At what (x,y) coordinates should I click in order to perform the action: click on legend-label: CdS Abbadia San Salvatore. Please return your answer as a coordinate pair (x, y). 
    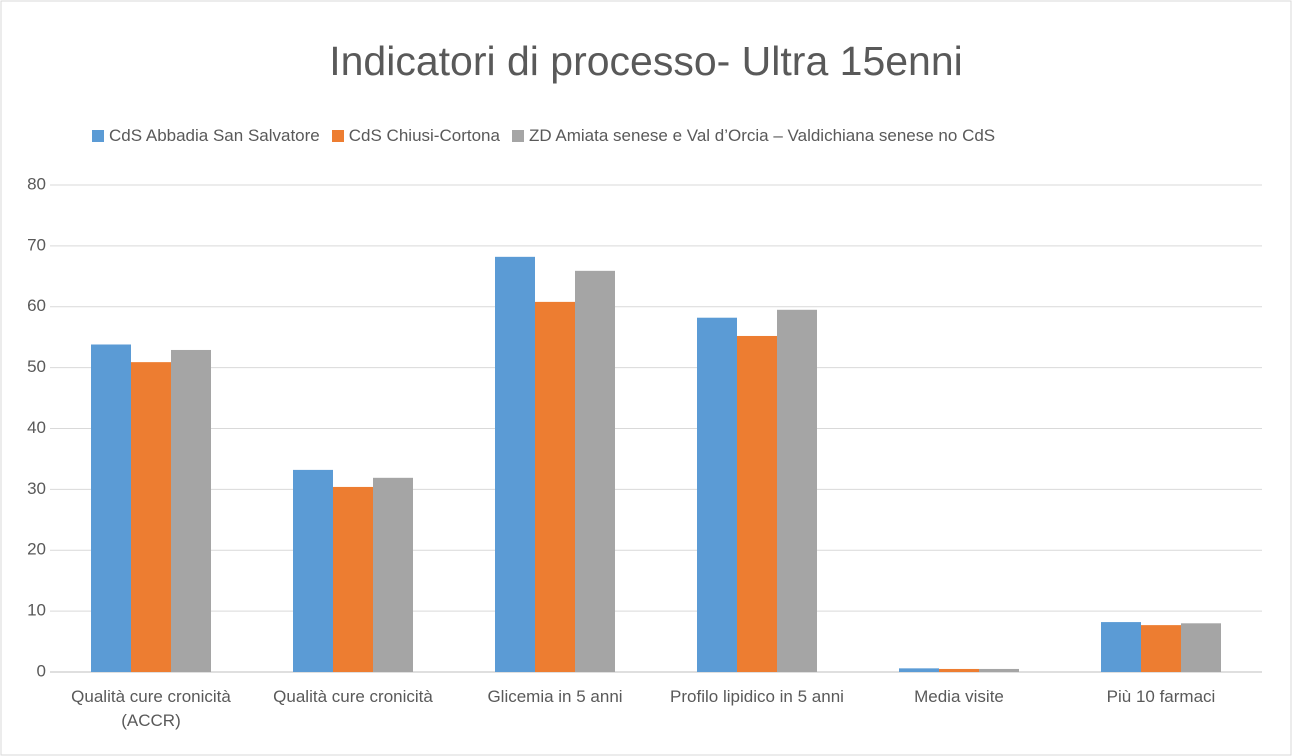
    Looking at the image, I should click on (214, 135).